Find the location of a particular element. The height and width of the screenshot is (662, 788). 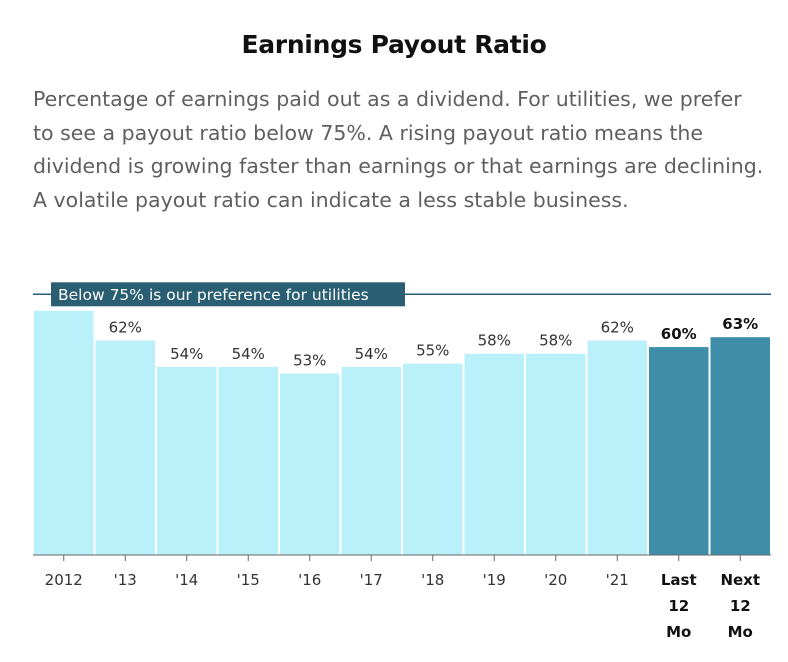

chart-title: Earnings Payout Ratio is located at coordinates (394, 44).